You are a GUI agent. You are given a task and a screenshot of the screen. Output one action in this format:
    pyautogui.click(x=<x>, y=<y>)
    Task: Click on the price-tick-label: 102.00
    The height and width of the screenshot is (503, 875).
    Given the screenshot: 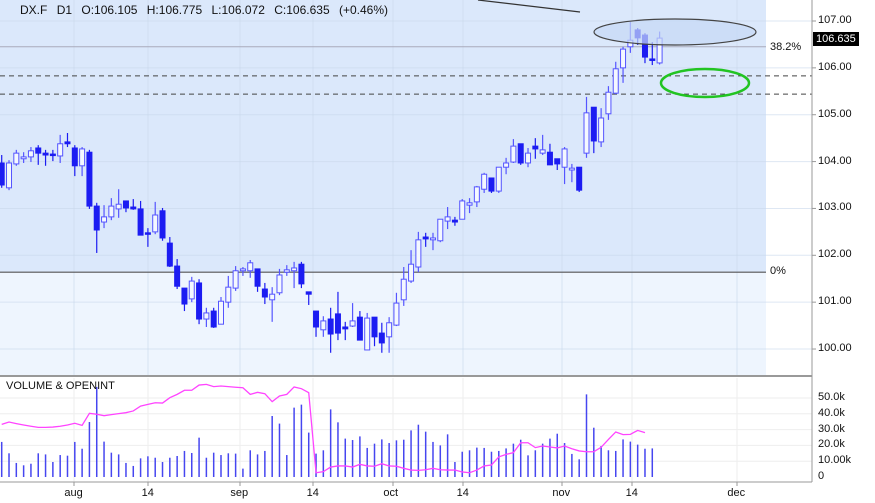 What is the action you would take?
    pyautogui.click(x=835, y=254)
    